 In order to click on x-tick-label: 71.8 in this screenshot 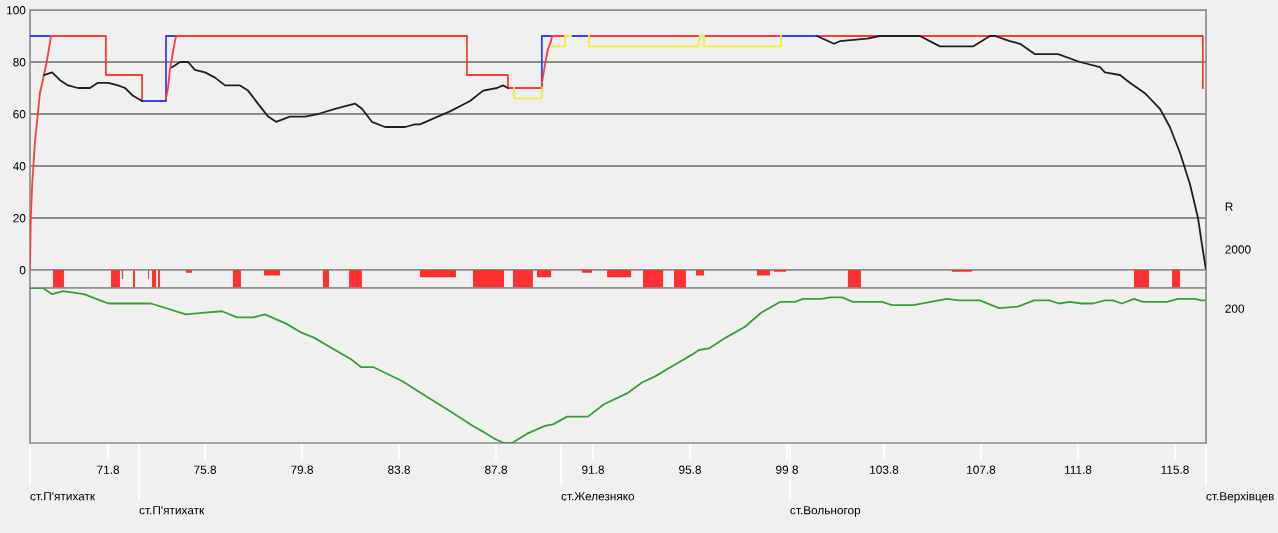, I will do `click(108, 469)`.